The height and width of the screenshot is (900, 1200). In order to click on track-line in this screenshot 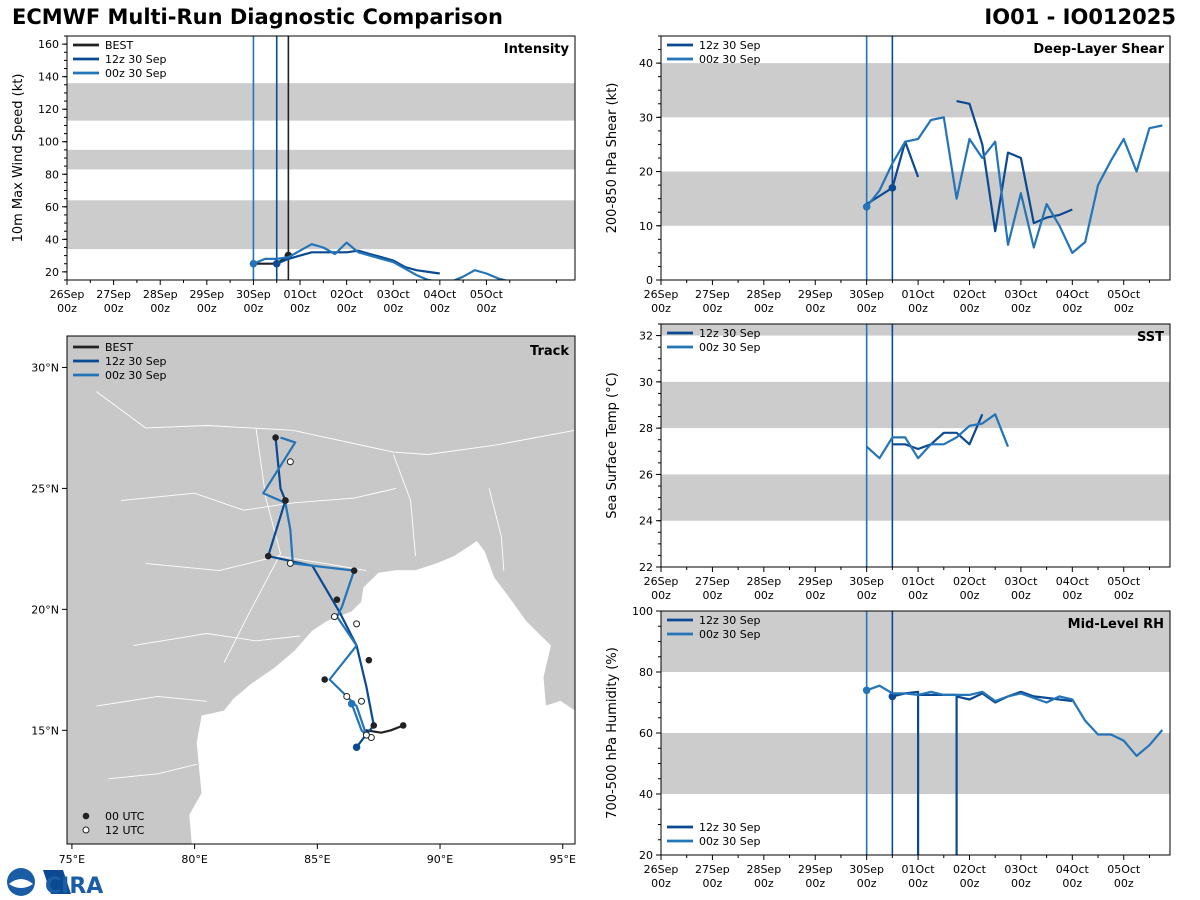, I will do `click(315, 586)`.